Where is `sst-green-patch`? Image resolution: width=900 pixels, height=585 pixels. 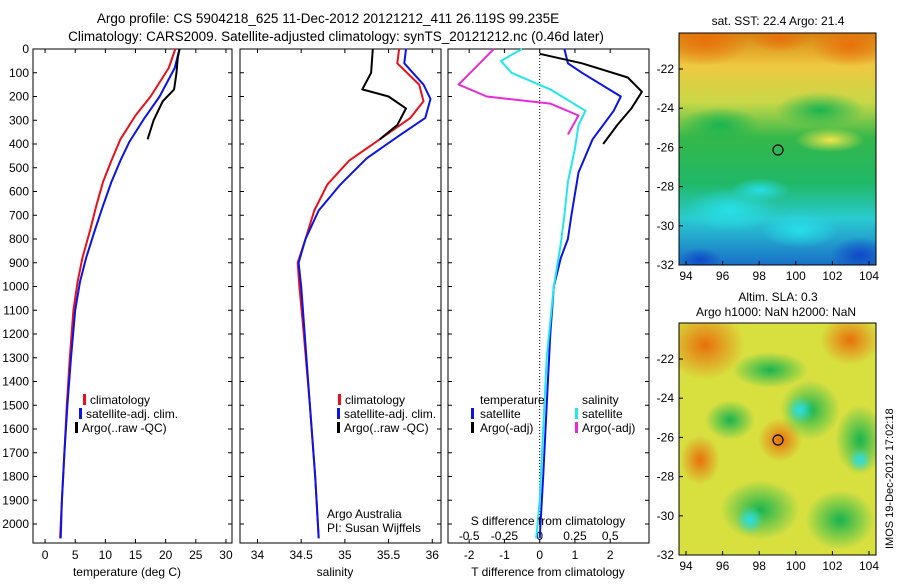
sst-green-patch is located at coordinates (820, 110).